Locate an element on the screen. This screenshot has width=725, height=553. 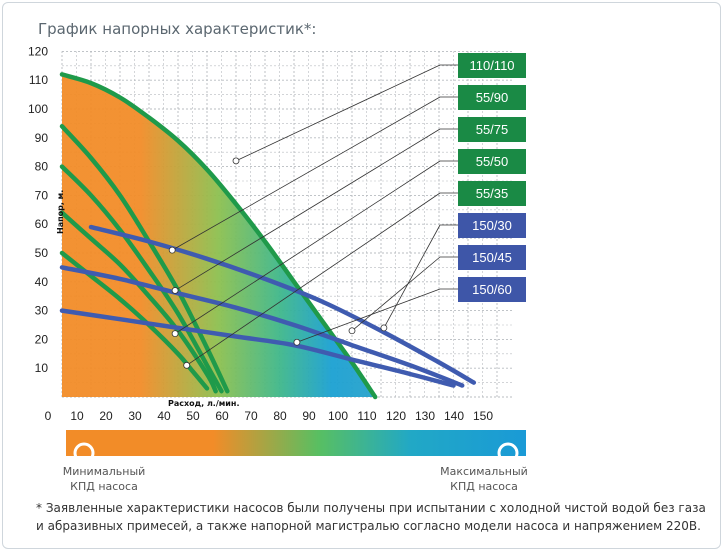
label-150-45: 150/45 is located at coordinates (492, 257).